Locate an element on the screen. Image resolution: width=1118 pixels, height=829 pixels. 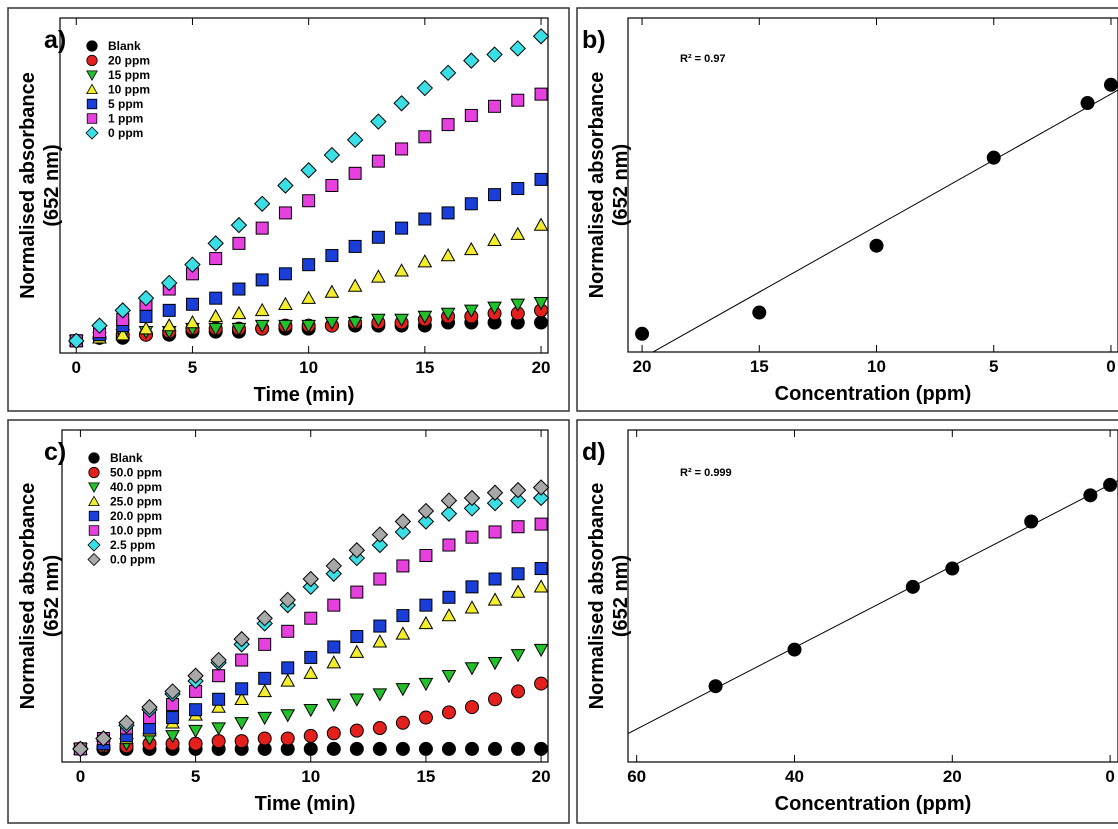
legend-label: 20.0 ppm is located at coordinates (136, 516).